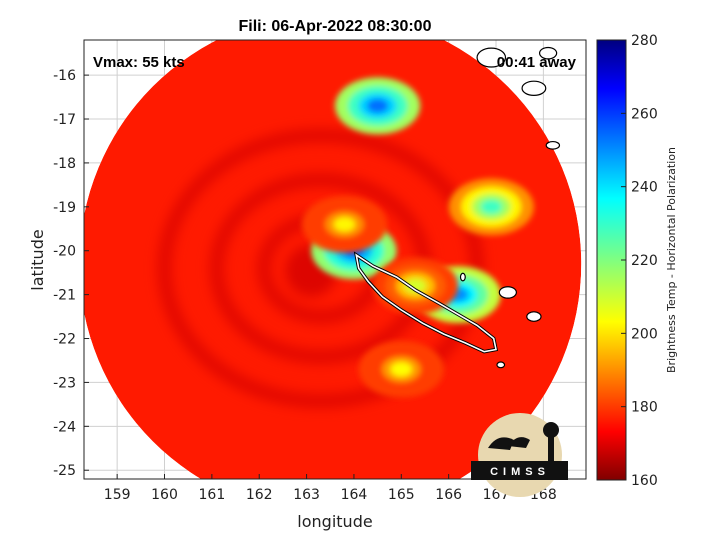 This screenshot has width=720, height=540. I want to click on x-tick-label: 162, so click(259, 495).